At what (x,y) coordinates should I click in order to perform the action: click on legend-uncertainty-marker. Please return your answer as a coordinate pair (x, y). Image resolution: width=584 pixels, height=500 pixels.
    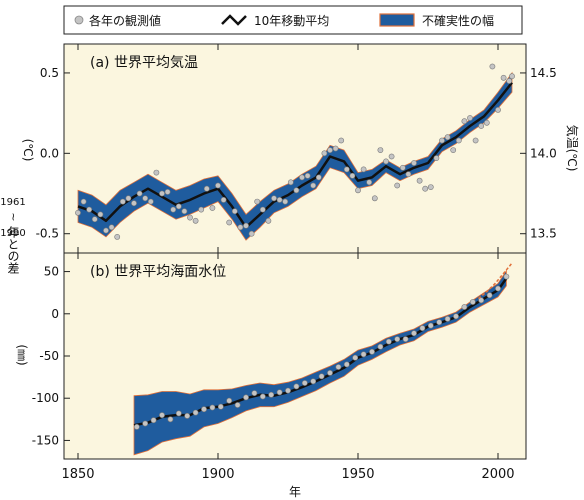
    Looking at the image, I should click on (397, 20).